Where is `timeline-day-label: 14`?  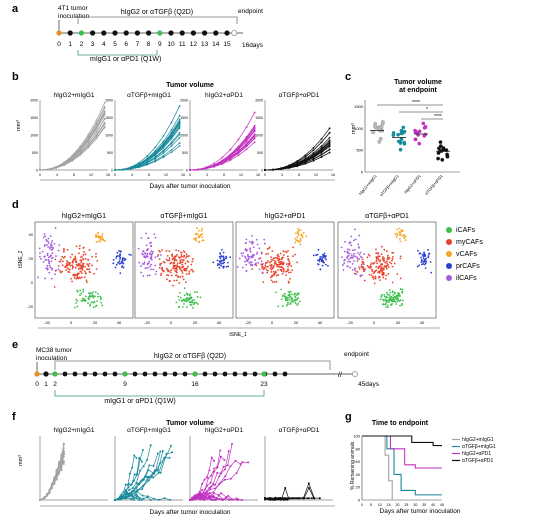
timeline-day-label: 14 is located at coordinates (216, 44).